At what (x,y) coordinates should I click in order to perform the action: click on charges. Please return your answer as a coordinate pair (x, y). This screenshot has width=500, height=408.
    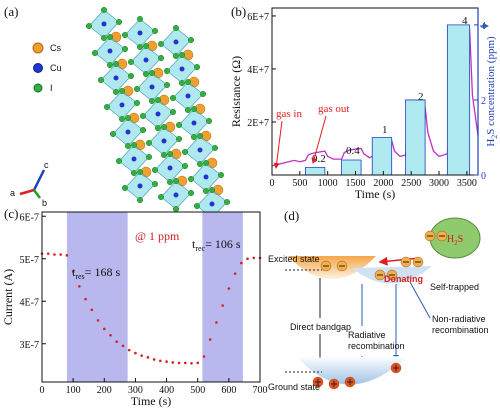
    Looking at the image, I should click on (380, 310).